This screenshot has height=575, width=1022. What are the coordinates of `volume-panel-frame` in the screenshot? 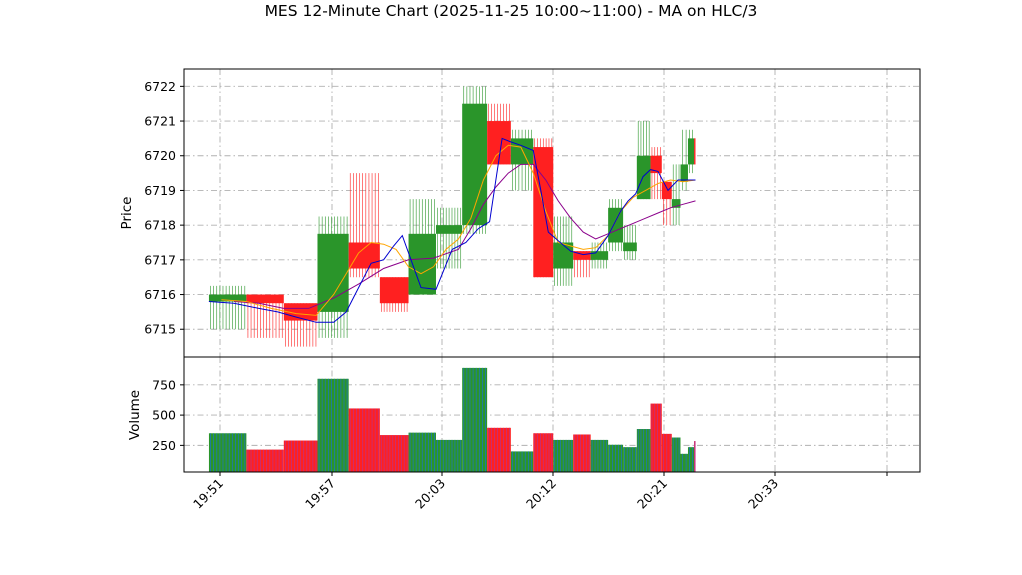 It's located at (552, 414).